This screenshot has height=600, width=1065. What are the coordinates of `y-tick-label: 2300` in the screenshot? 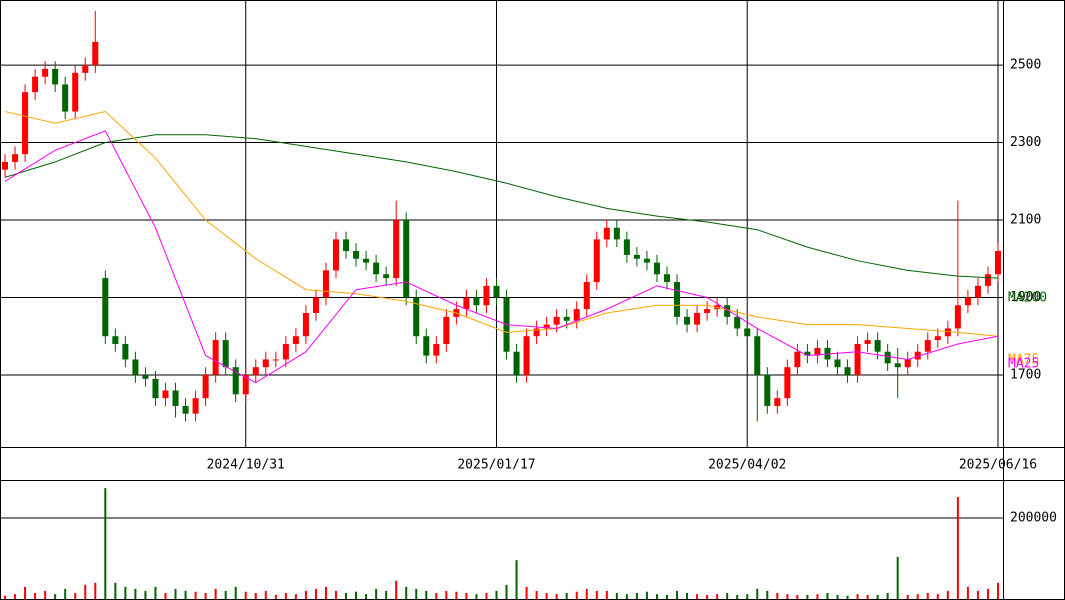 It's located at (1025, 142).